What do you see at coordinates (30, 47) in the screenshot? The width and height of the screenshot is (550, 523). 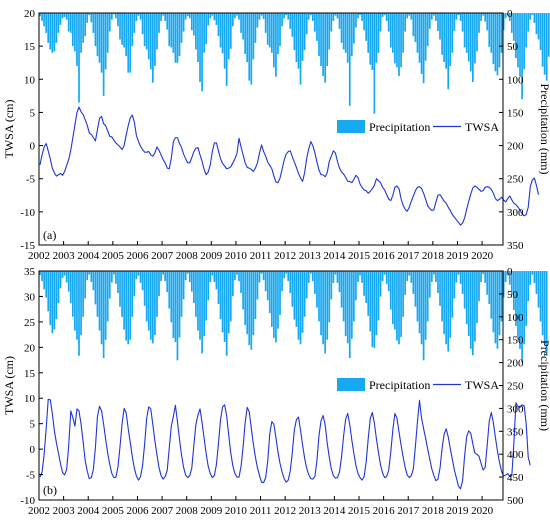 I see `left-y-tick-label: 15` at bounding box center [30, 47].